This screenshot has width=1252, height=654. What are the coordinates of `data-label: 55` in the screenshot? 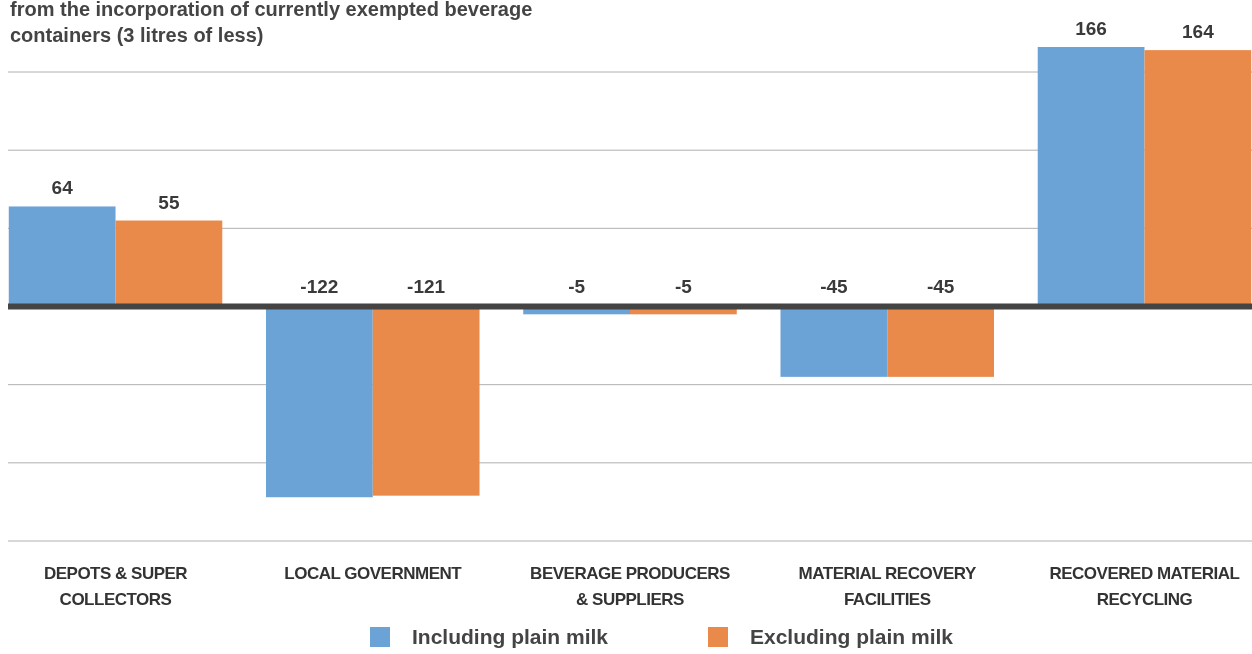 It's located at (169, 202).